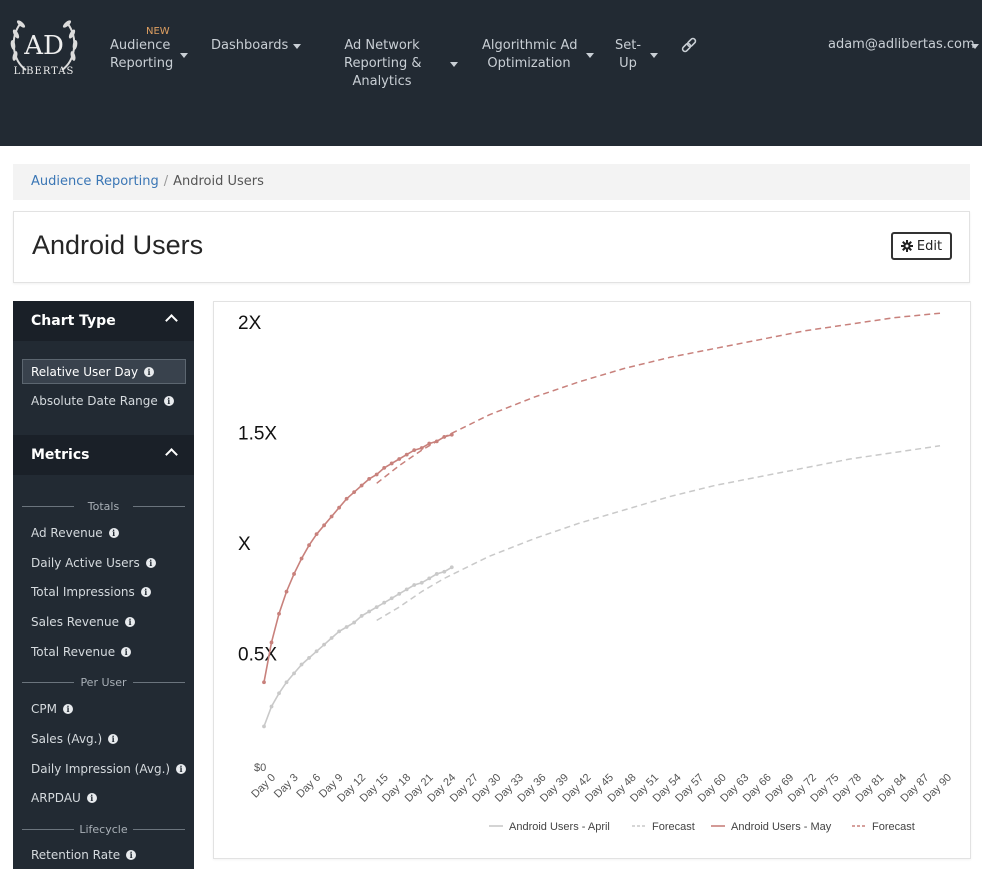  What do you see at coordinates (103, 829) in the screenshot?
I see `group-divider-lifecycle: Lifecycle` at bounding box center [103, 829].